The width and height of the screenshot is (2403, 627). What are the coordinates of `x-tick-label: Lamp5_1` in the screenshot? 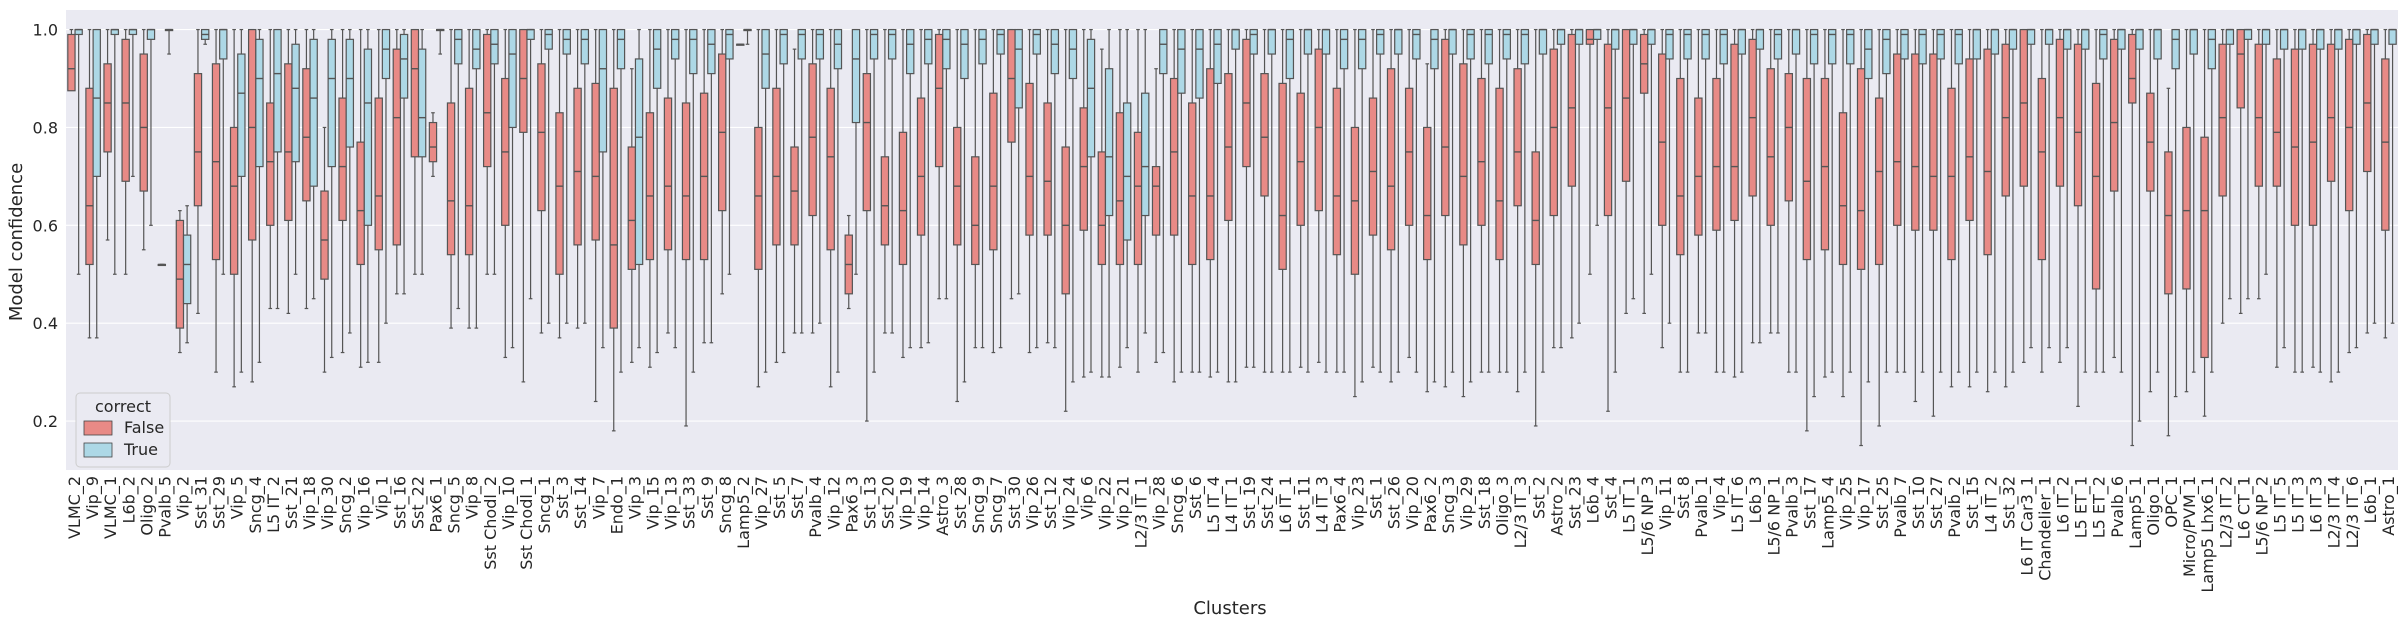 It's located at (2136, 512).